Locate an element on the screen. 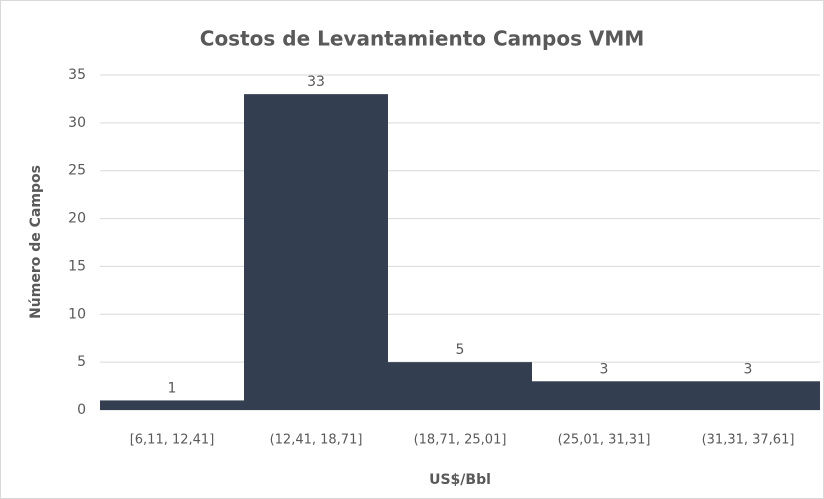 The height and width of the screenshot is (499, 824). y-axis-label: Número de Campos is located at coordinates (36, 242).